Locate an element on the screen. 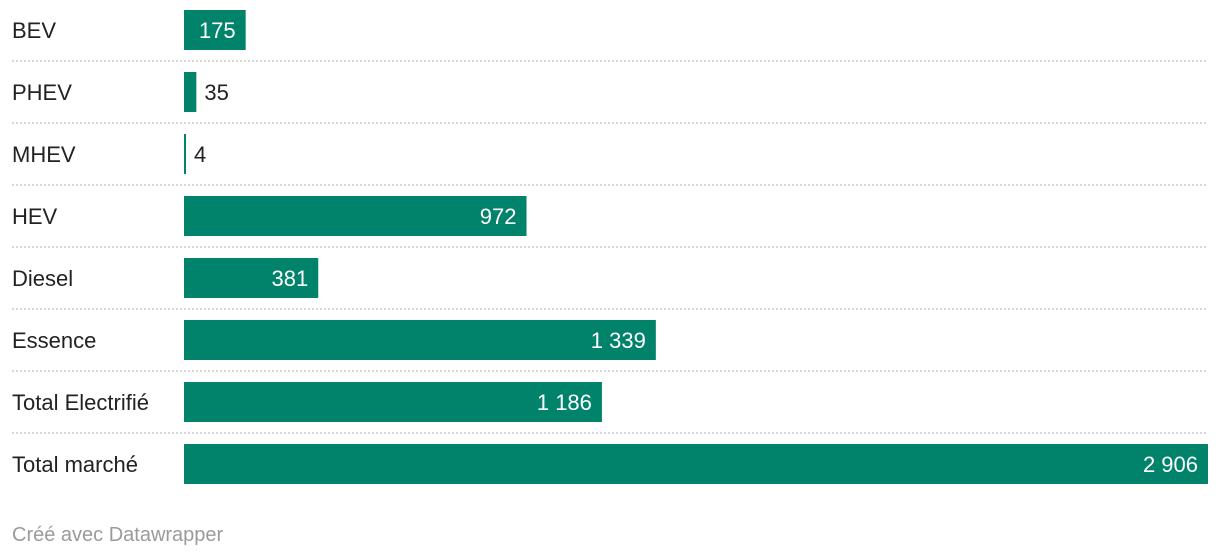 This screenshot has width=1220, height=560. category-label-total-electrifie: Total Electrifié is located at coordinates (80, 402).